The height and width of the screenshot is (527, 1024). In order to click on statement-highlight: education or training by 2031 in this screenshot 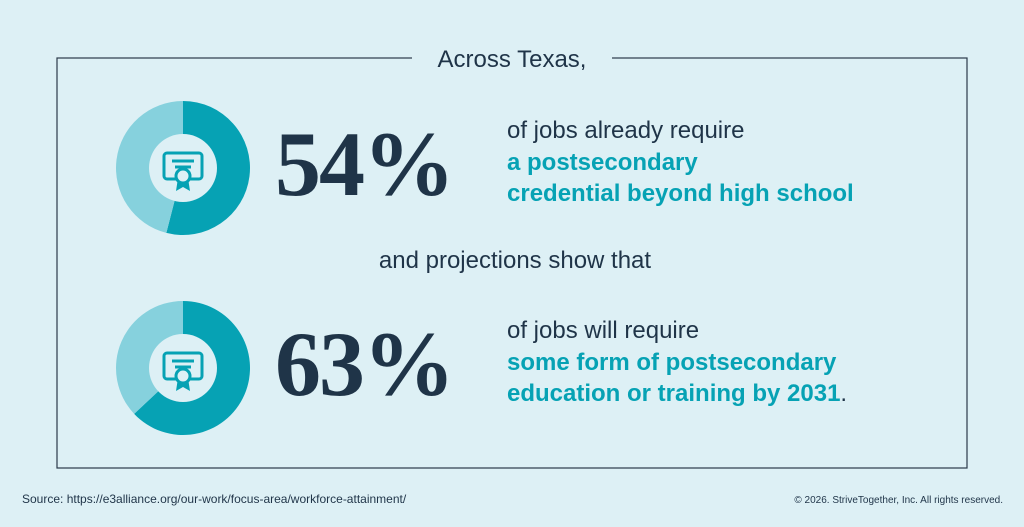, I will do `click(673, 393)`.